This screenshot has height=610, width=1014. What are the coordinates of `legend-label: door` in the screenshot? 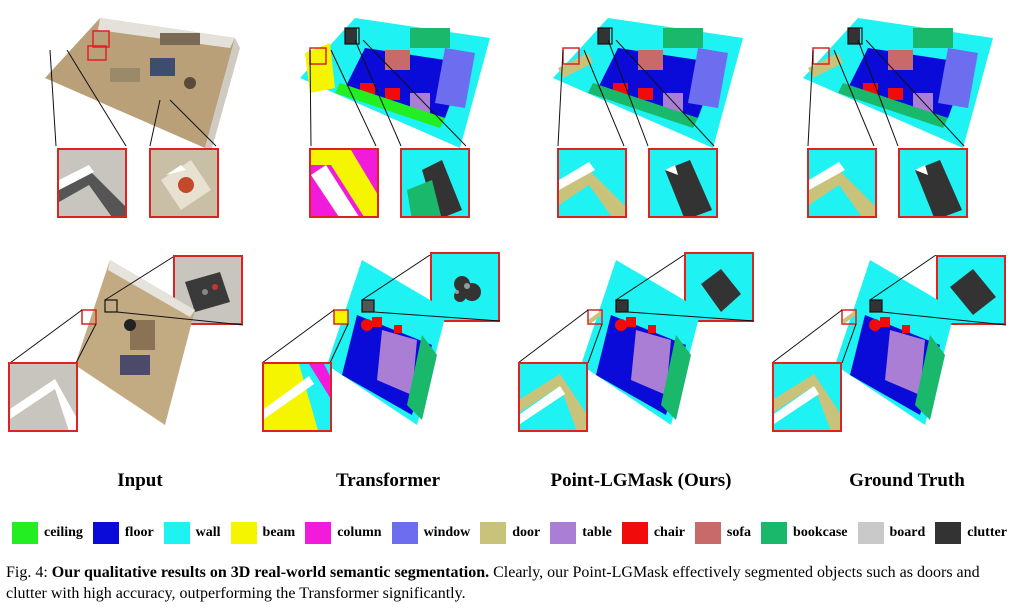 It's located at (526, 532).